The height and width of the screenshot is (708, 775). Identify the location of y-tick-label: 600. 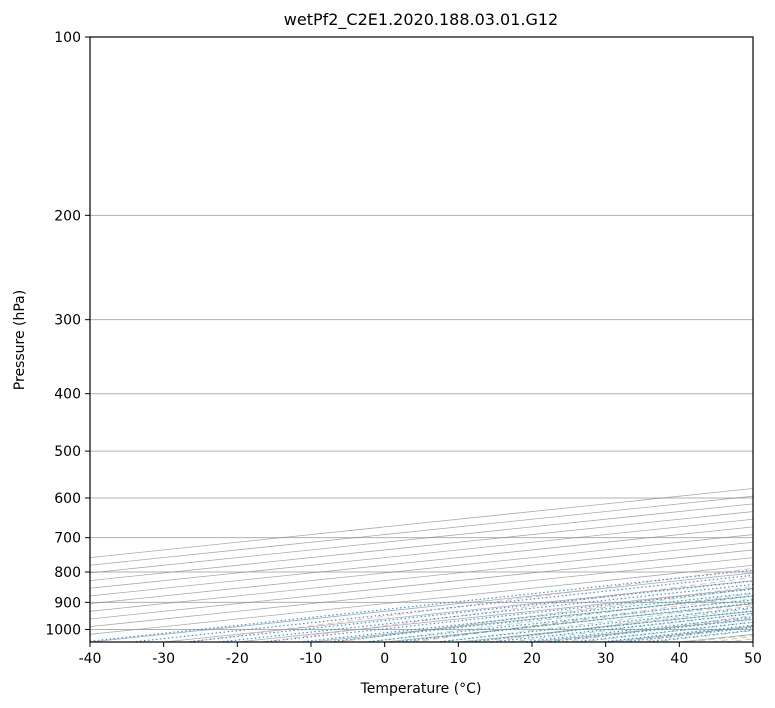
(67, 499).